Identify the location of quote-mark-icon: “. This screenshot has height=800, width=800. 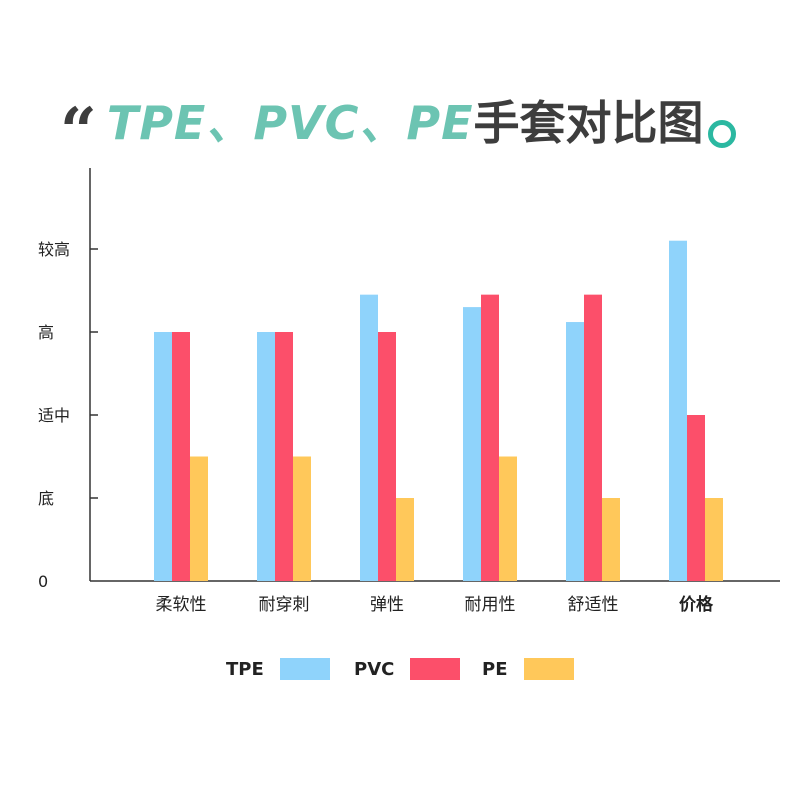
(78, 131).